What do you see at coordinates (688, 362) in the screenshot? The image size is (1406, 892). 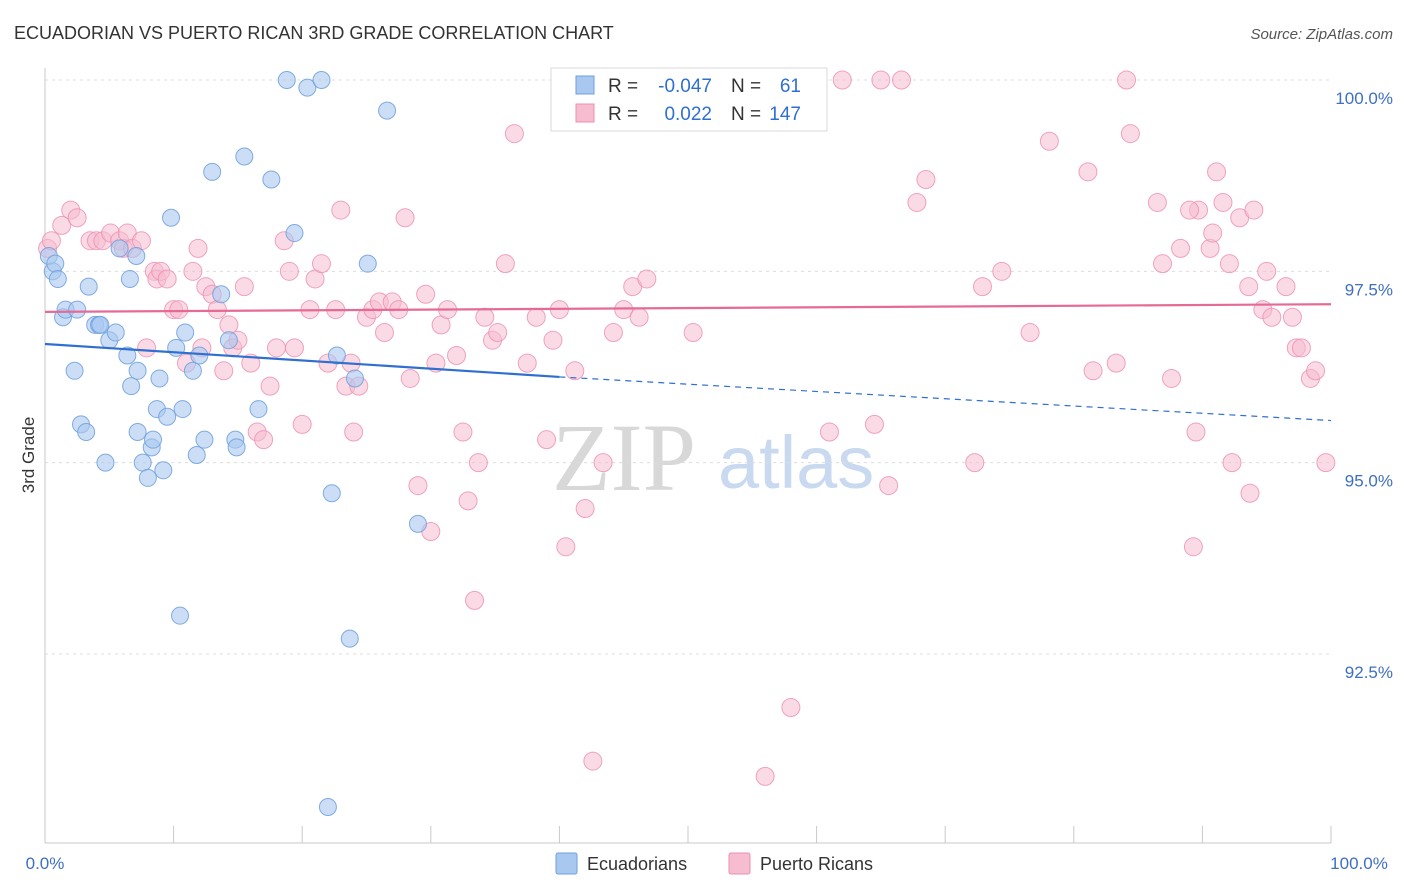 I see `trend-lines` at bounding box center [688, 362].